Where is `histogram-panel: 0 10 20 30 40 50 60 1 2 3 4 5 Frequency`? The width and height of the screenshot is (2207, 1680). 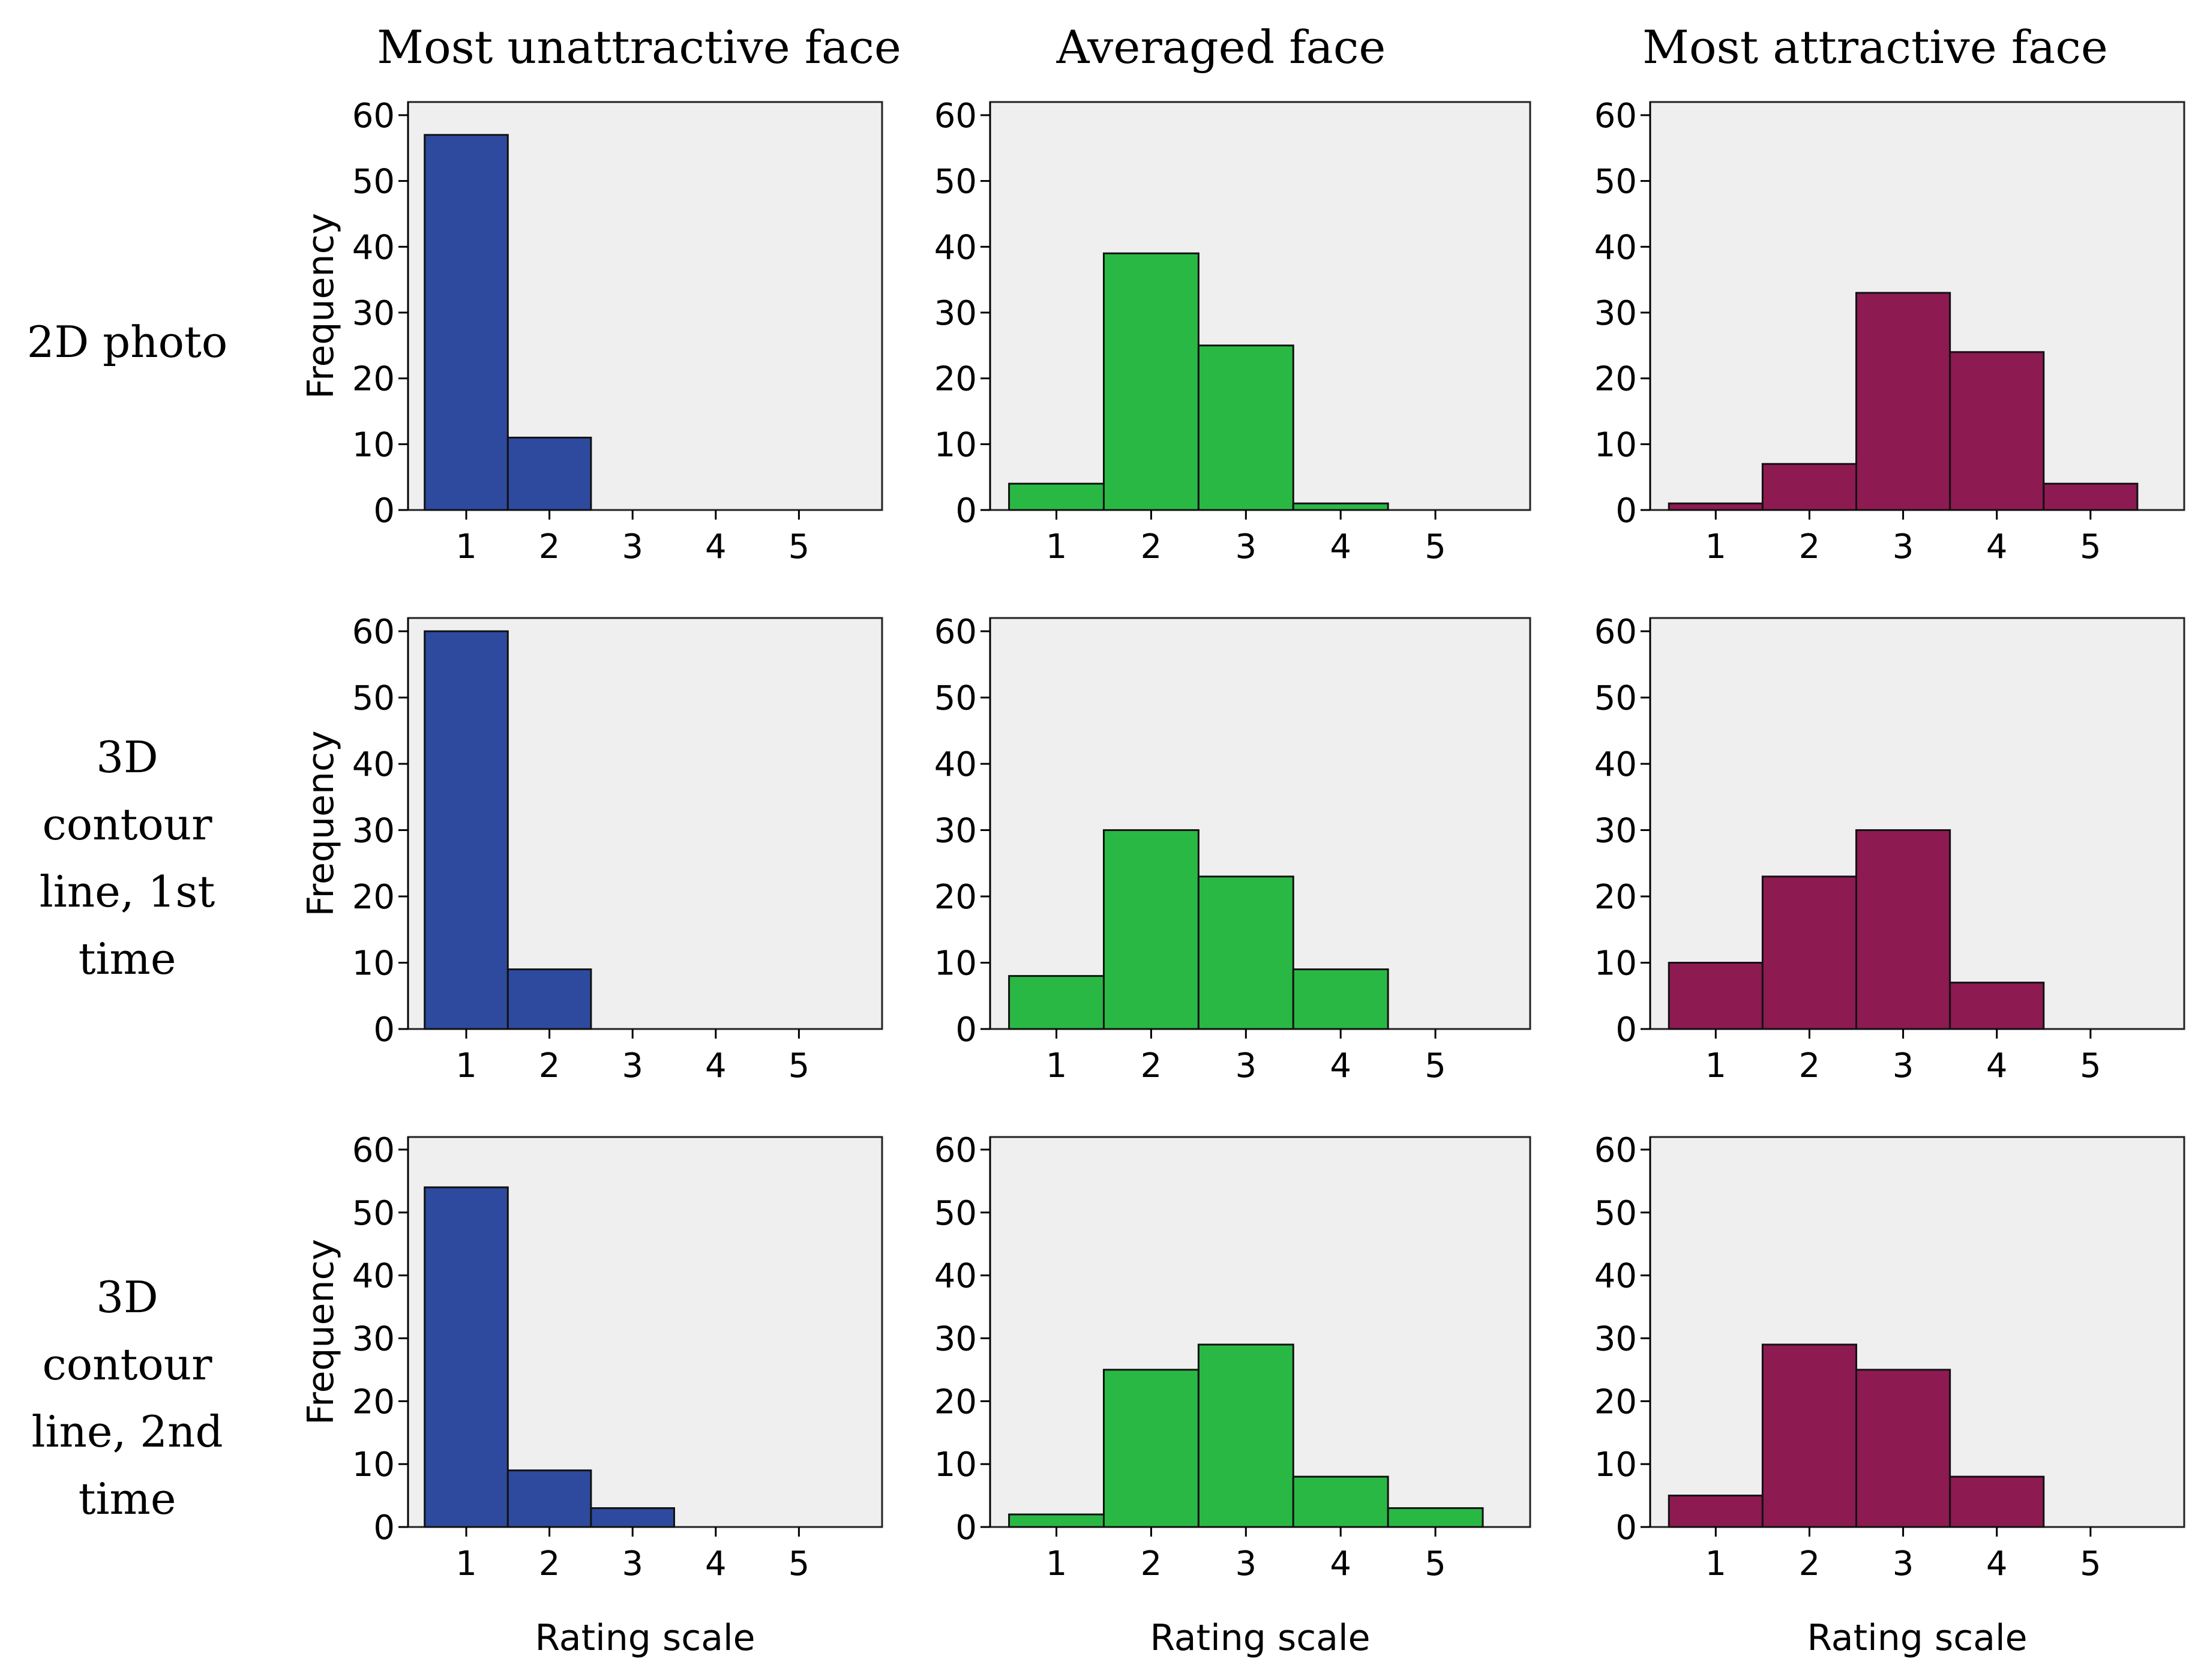 histogram-panel: 0 10 20 30 40 50 60 1 2 3 4 5 Frequency is located at coordinates (591, 849).